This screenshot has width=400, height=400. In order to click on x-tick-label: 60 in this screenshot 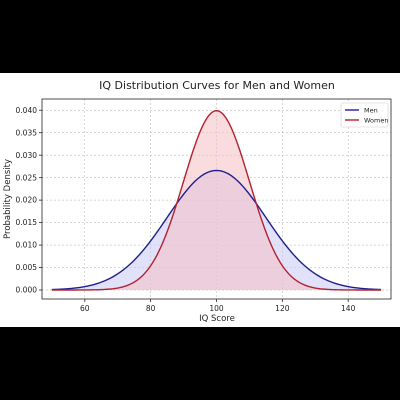, I will do `click(85, 308)`.